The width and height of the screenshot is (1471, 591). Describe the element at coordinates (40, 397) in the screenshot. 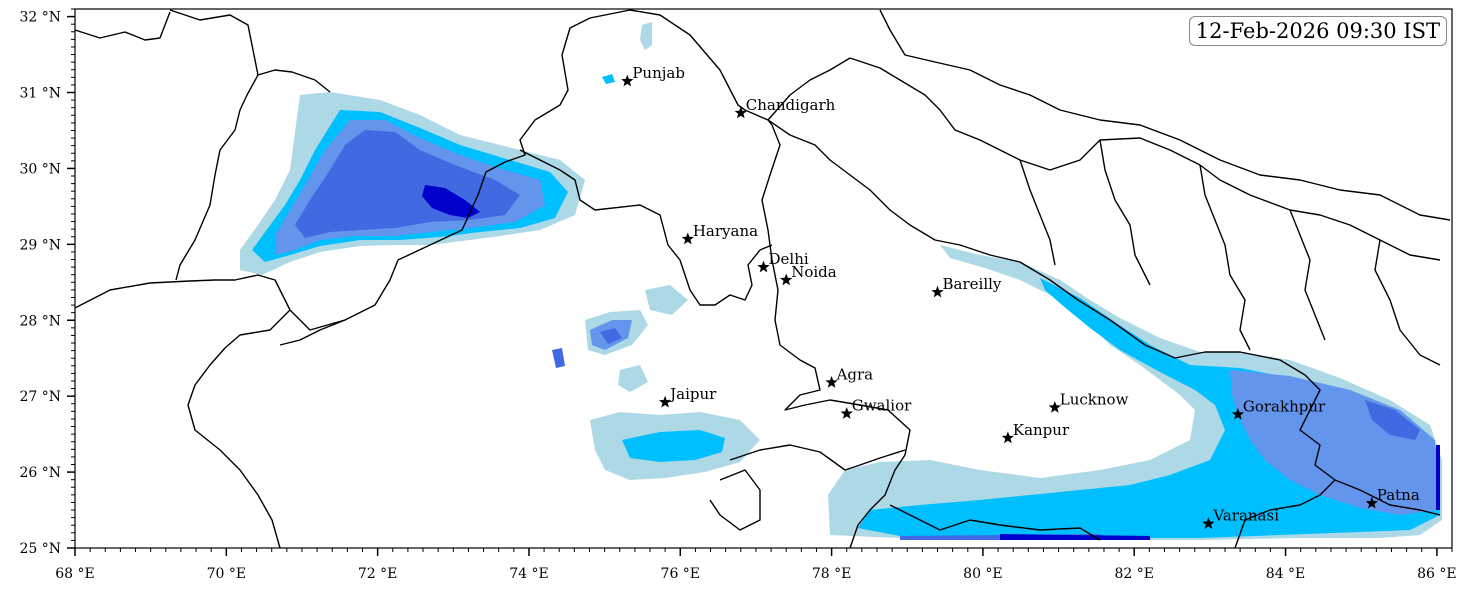

I see `lat-tick-label: 27 °N` at that location.